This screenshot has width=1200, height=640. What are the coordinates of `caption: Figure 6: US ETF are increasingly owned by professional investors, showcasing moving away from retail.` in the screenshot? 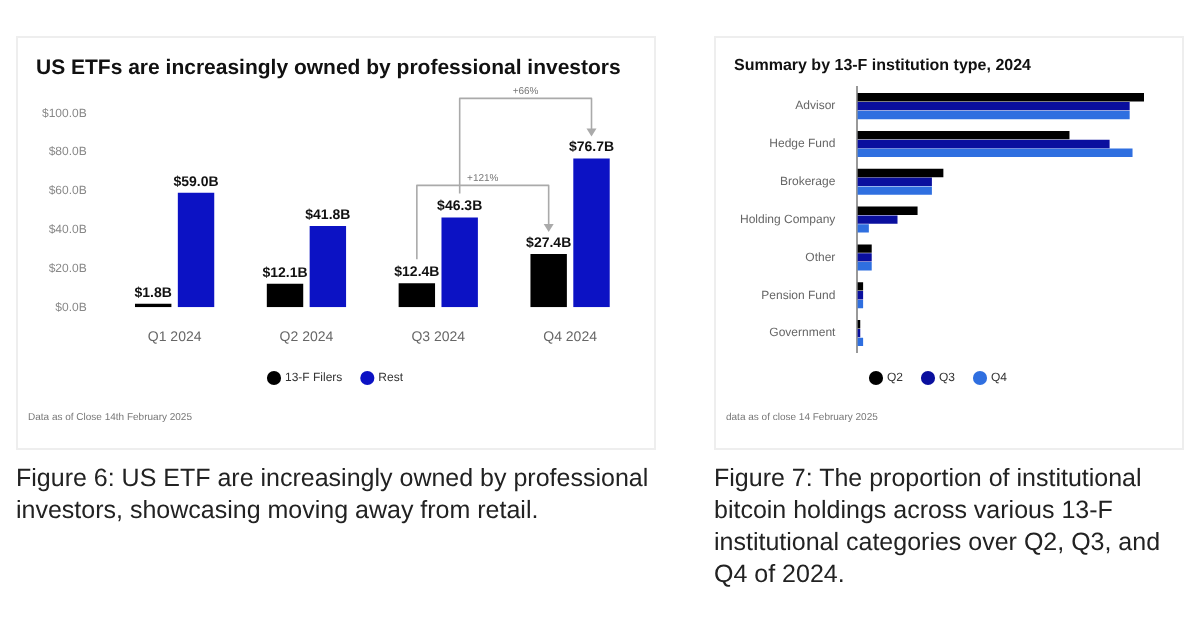 It's located at (333, 494).